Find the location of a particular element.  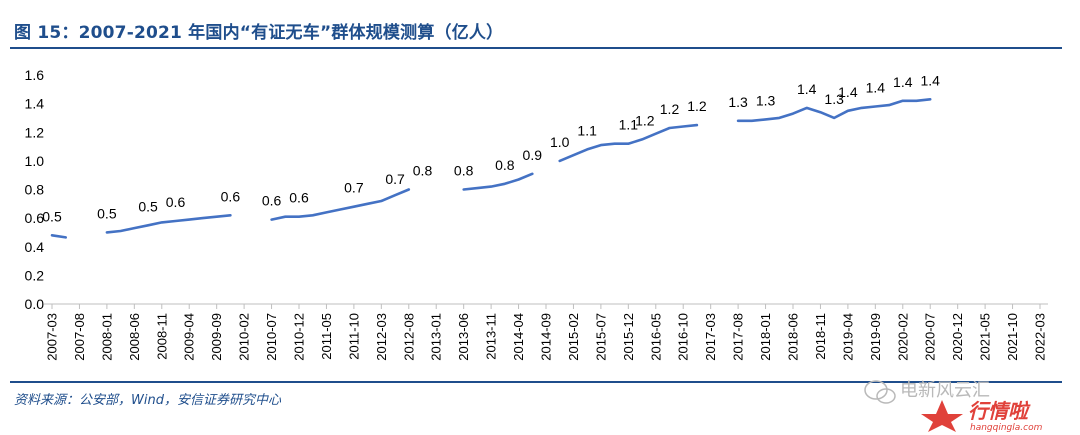

x-tick-label: 2007-03 is located at coordinates (52, 337).